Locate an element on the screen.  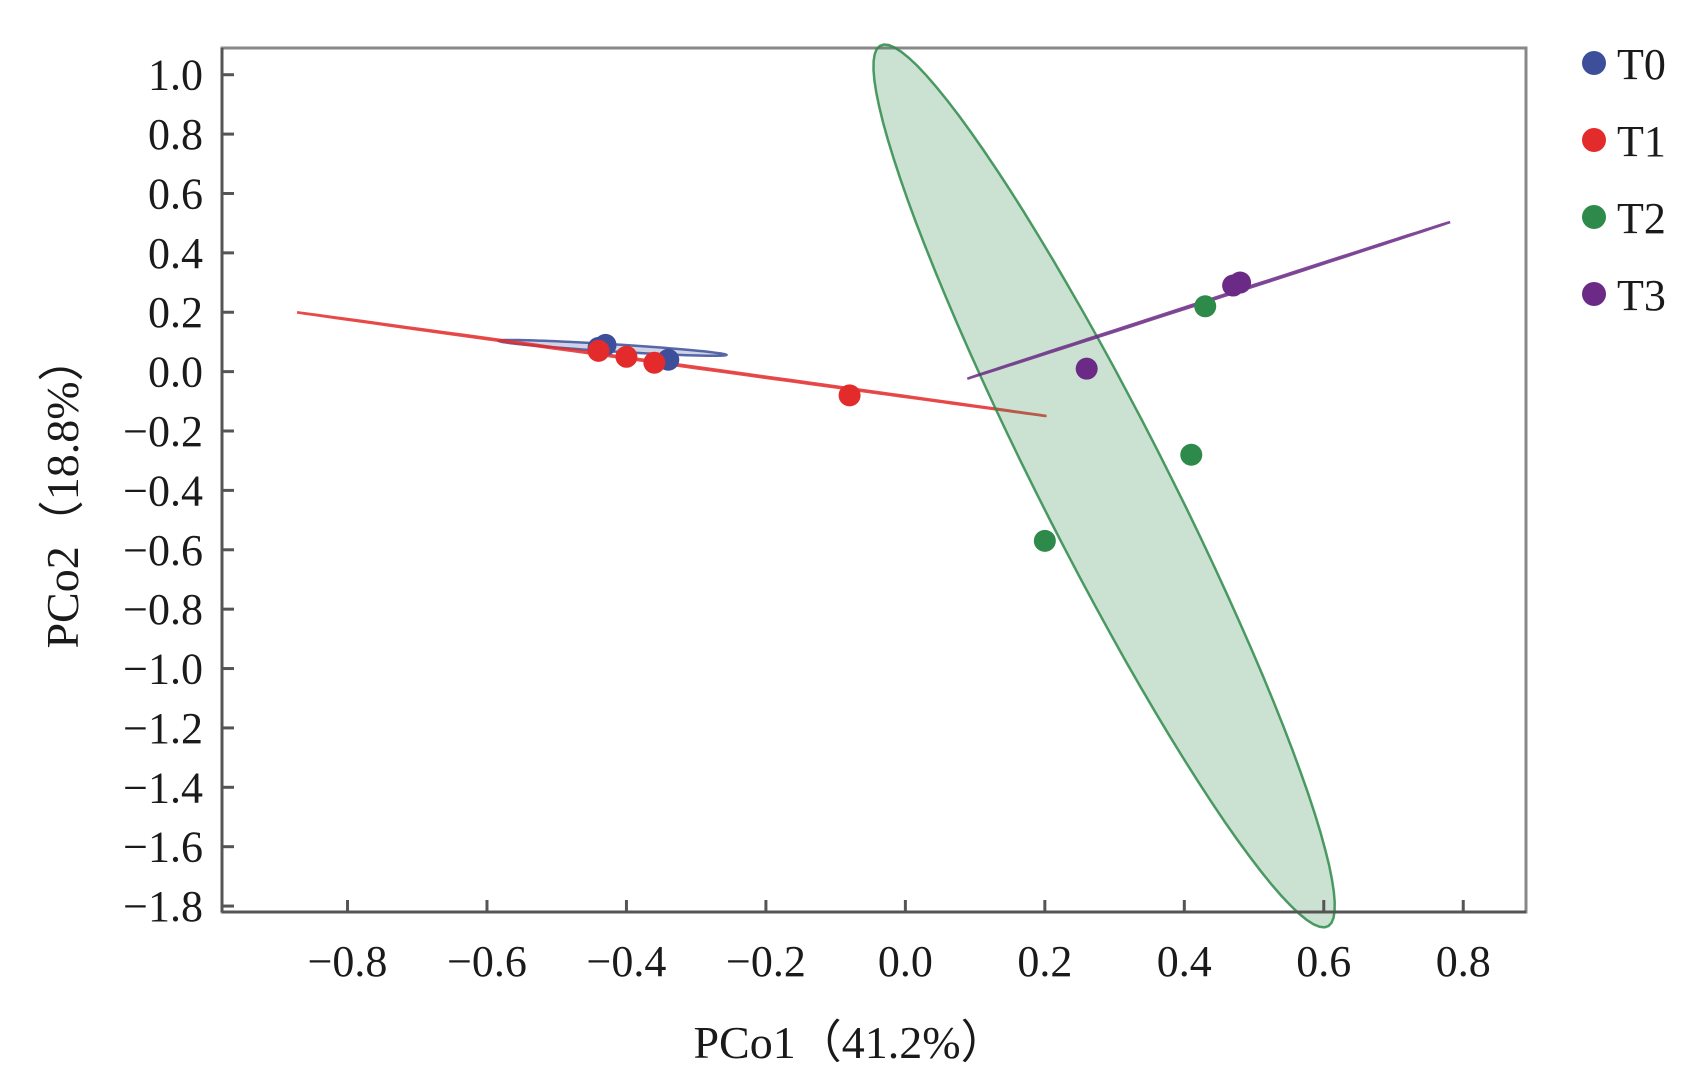
y-tick-label: 0.8 is located at coordinates (175, 134).